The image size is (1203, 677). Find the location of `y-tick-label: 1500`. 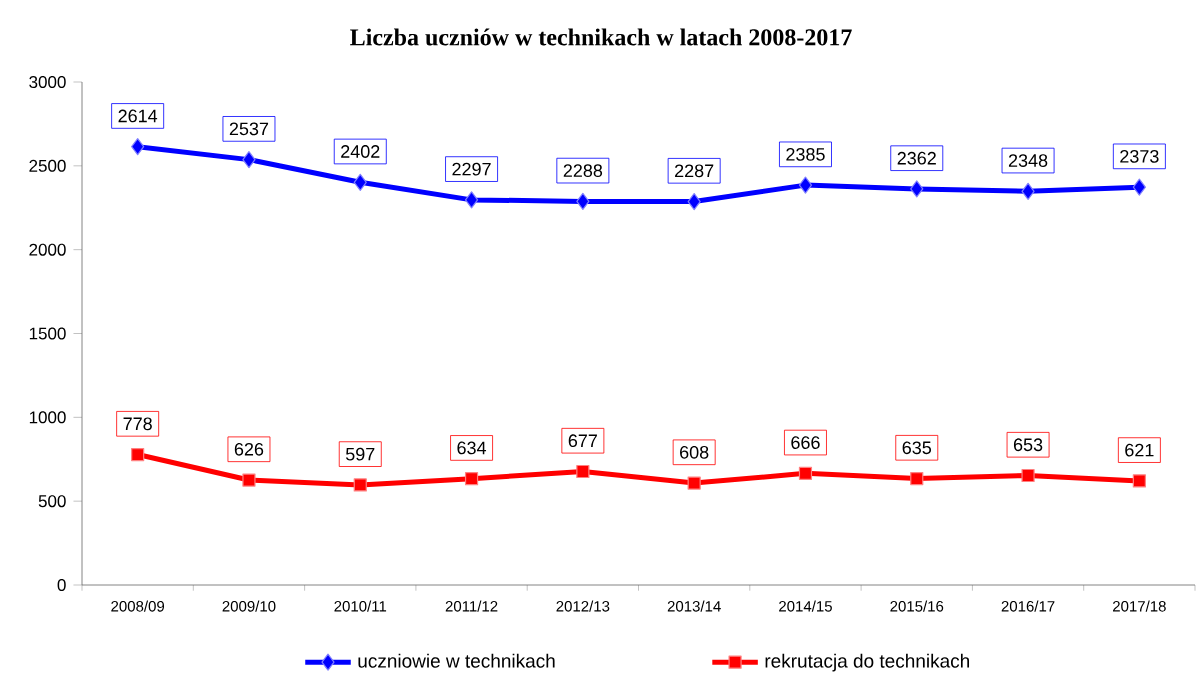

y-tick-label: 1500 is located at coordinates (47, 333).